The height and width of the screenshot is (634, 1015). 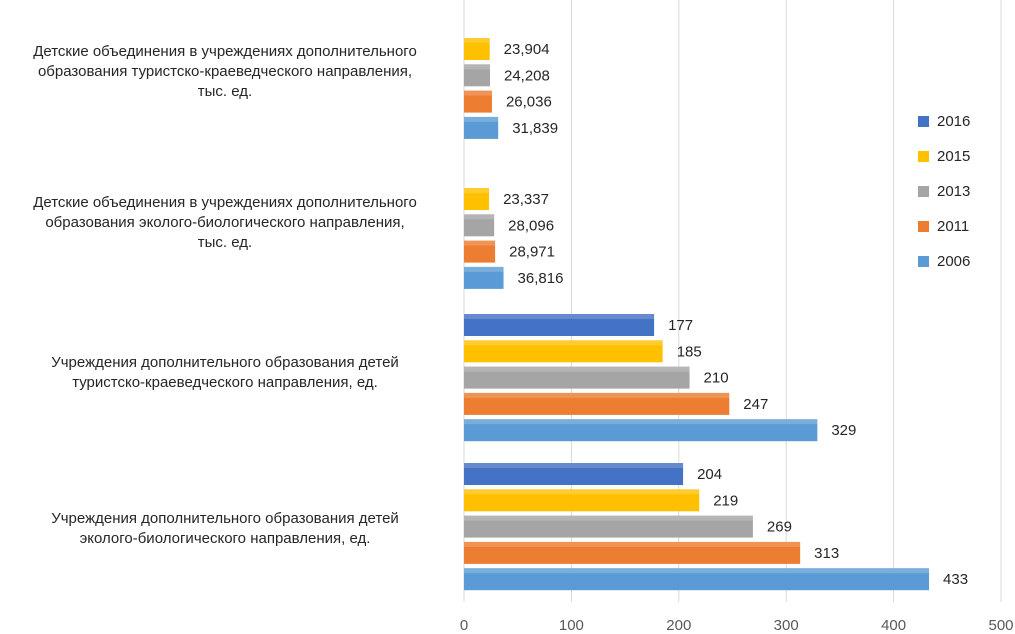 I want to click on legend-item-2016: 2016, so click(x=944, y=121).